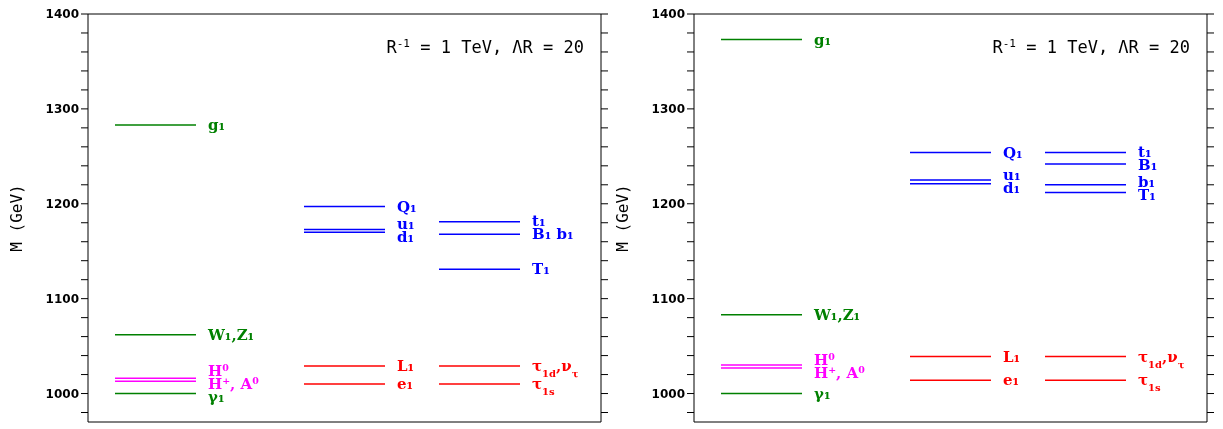  What do you see at coordinates (541, 269) in the screenshot?
I see `series-label: T₁` at bounding box center [541, 269].